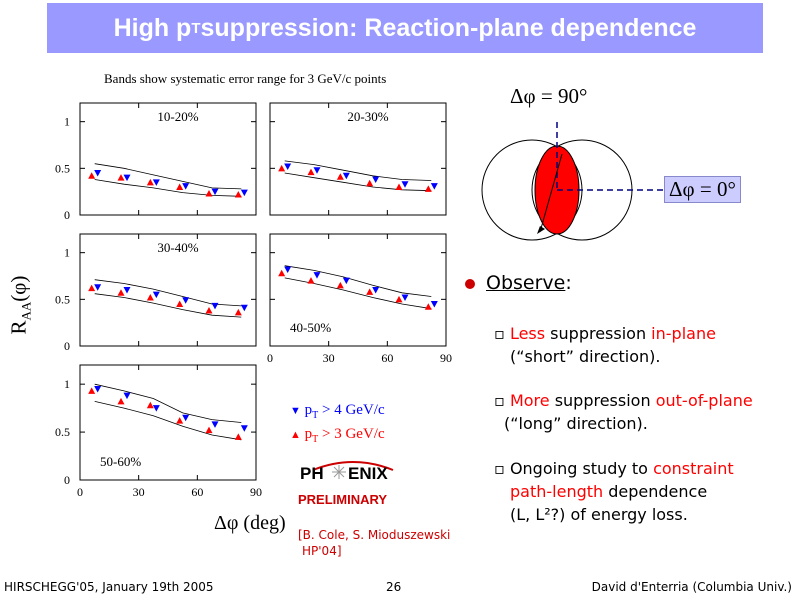 The image size is (800, 600). Describe the element at coordinates (527, 333) in the screenshot. I see `b1-red1: Less` at that location.